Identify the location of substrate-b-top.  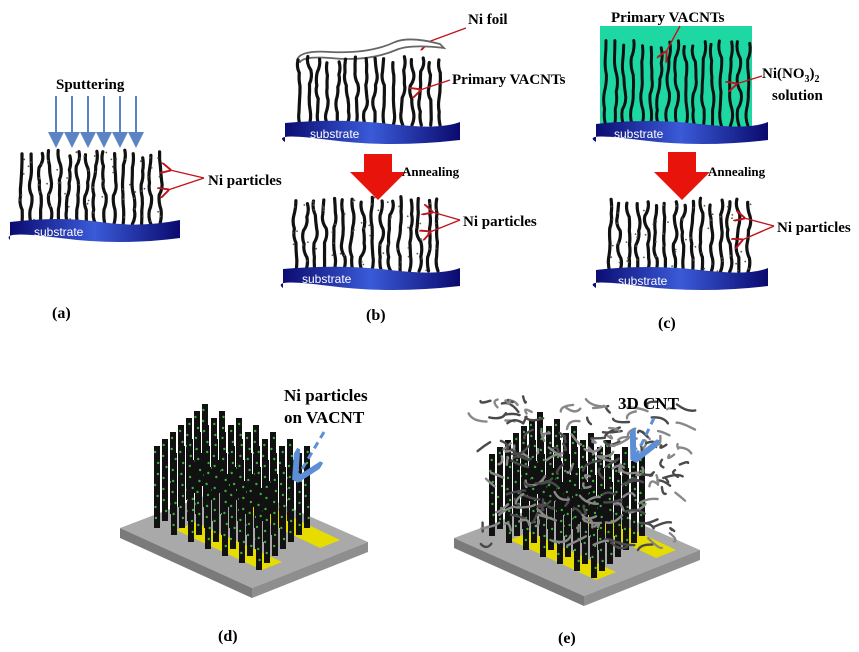
(371, 132).